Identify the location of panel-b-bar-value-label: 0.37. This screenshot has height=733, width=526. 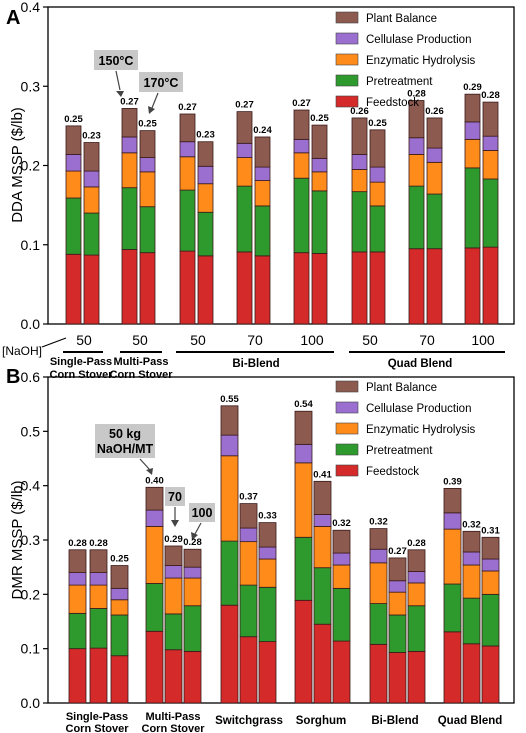
(248, 497).